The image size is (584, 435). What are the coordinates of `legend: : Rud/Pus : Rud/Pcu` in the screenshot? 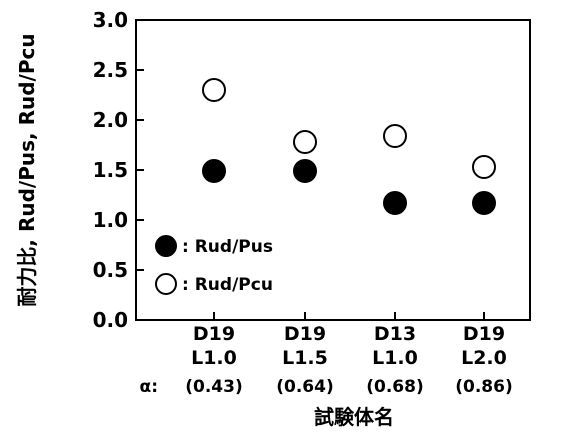 It's located at (214, 265).